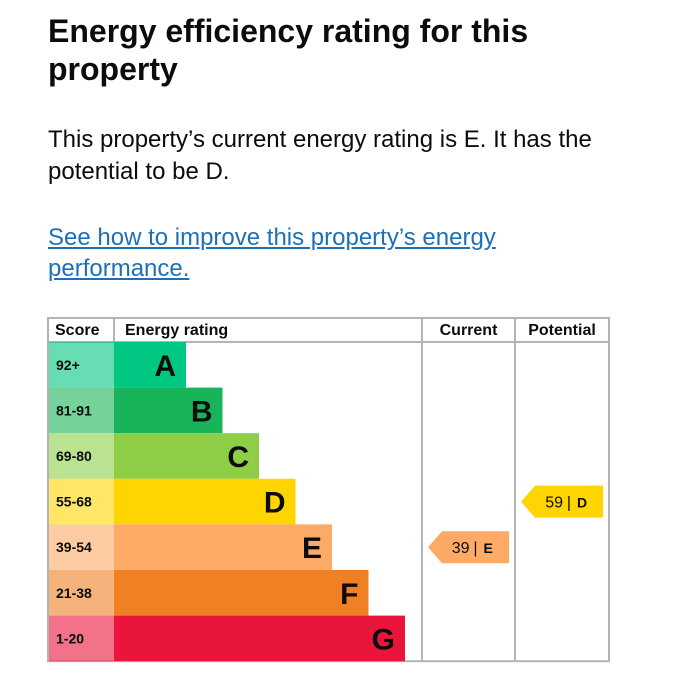 This screenshot has width=676, height=700. Describe the element at coordinates (275, 503) in the screenshot. I see `rating-letter-d: D` at that location.